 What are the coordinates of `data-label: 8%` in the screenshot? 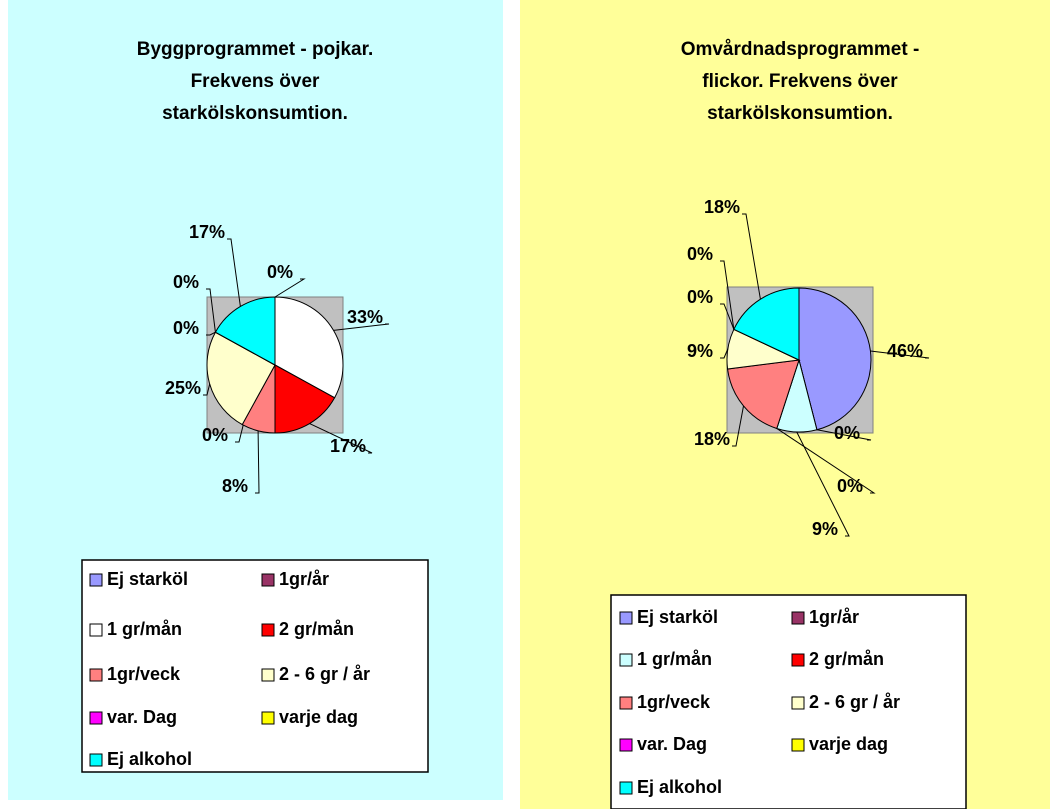 It's located at (235, 486).